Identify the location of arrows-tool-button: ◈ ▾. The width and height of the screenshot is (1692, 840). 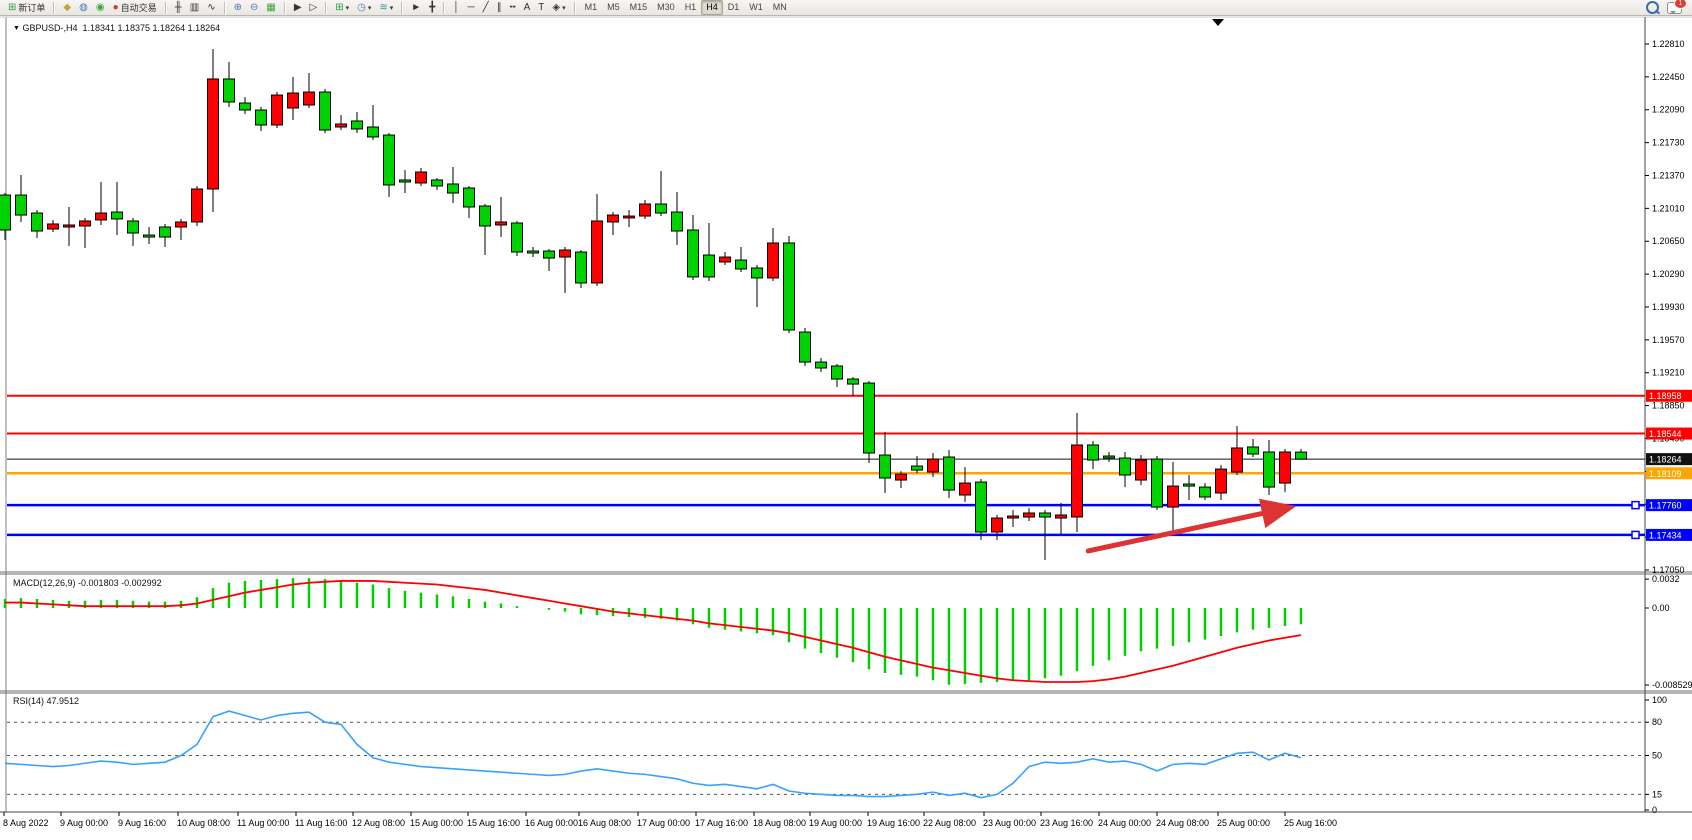
(558, 8).